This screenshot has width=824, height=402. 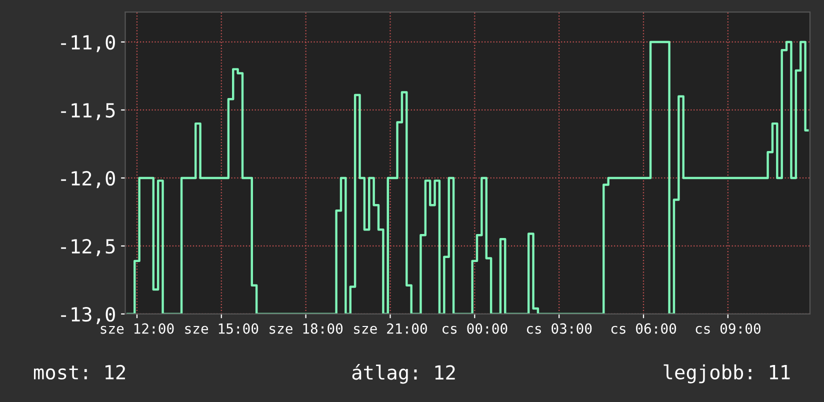 I want to click on y-tick-label: -13,0, so click(x=88, y=315).